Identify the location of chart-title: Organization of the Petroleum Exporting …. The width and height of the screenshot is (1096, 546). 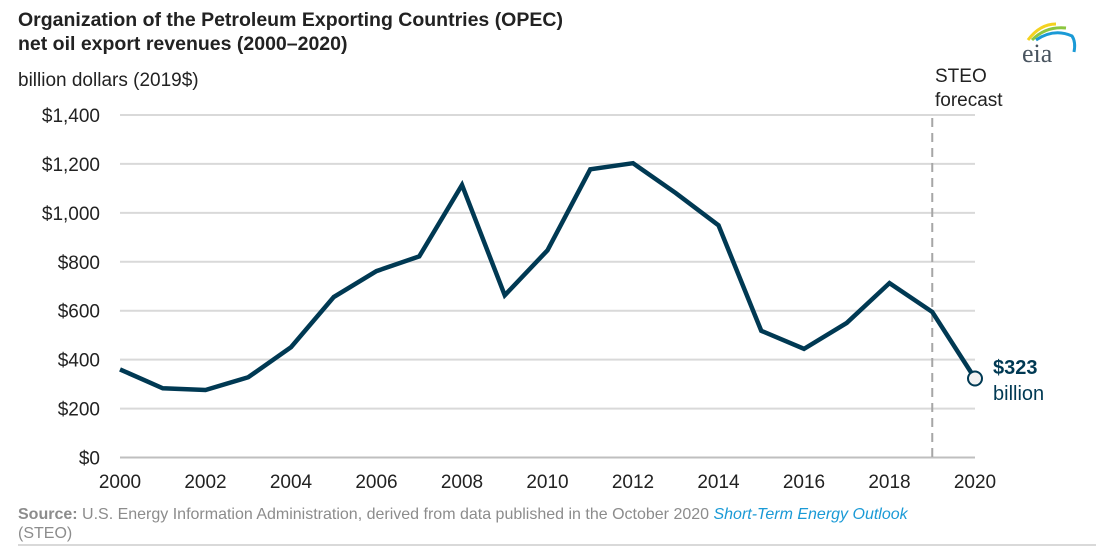
(290, 32).